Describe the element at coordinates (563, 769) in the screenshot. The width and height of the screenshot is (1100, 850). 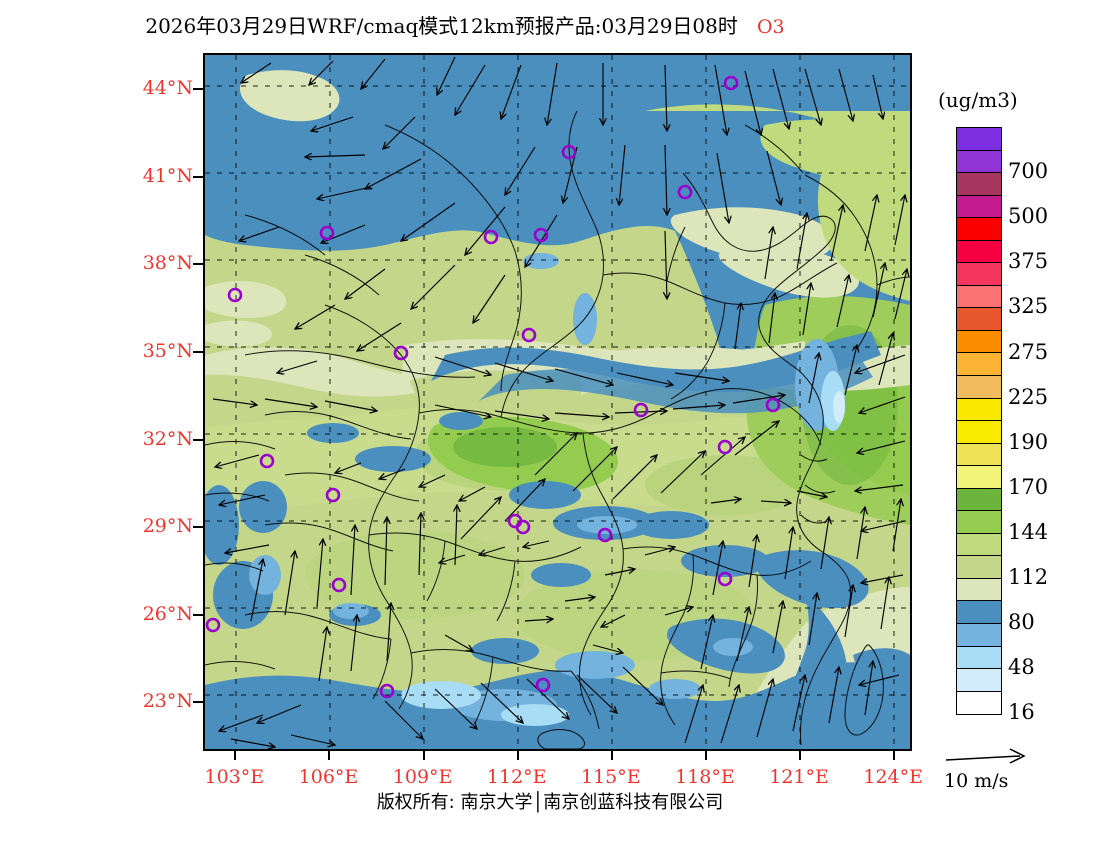
I see `longitude-axis: 103°E 106°E 109°E 112°E 115°E 118°E 121°E 124°E` at that location.